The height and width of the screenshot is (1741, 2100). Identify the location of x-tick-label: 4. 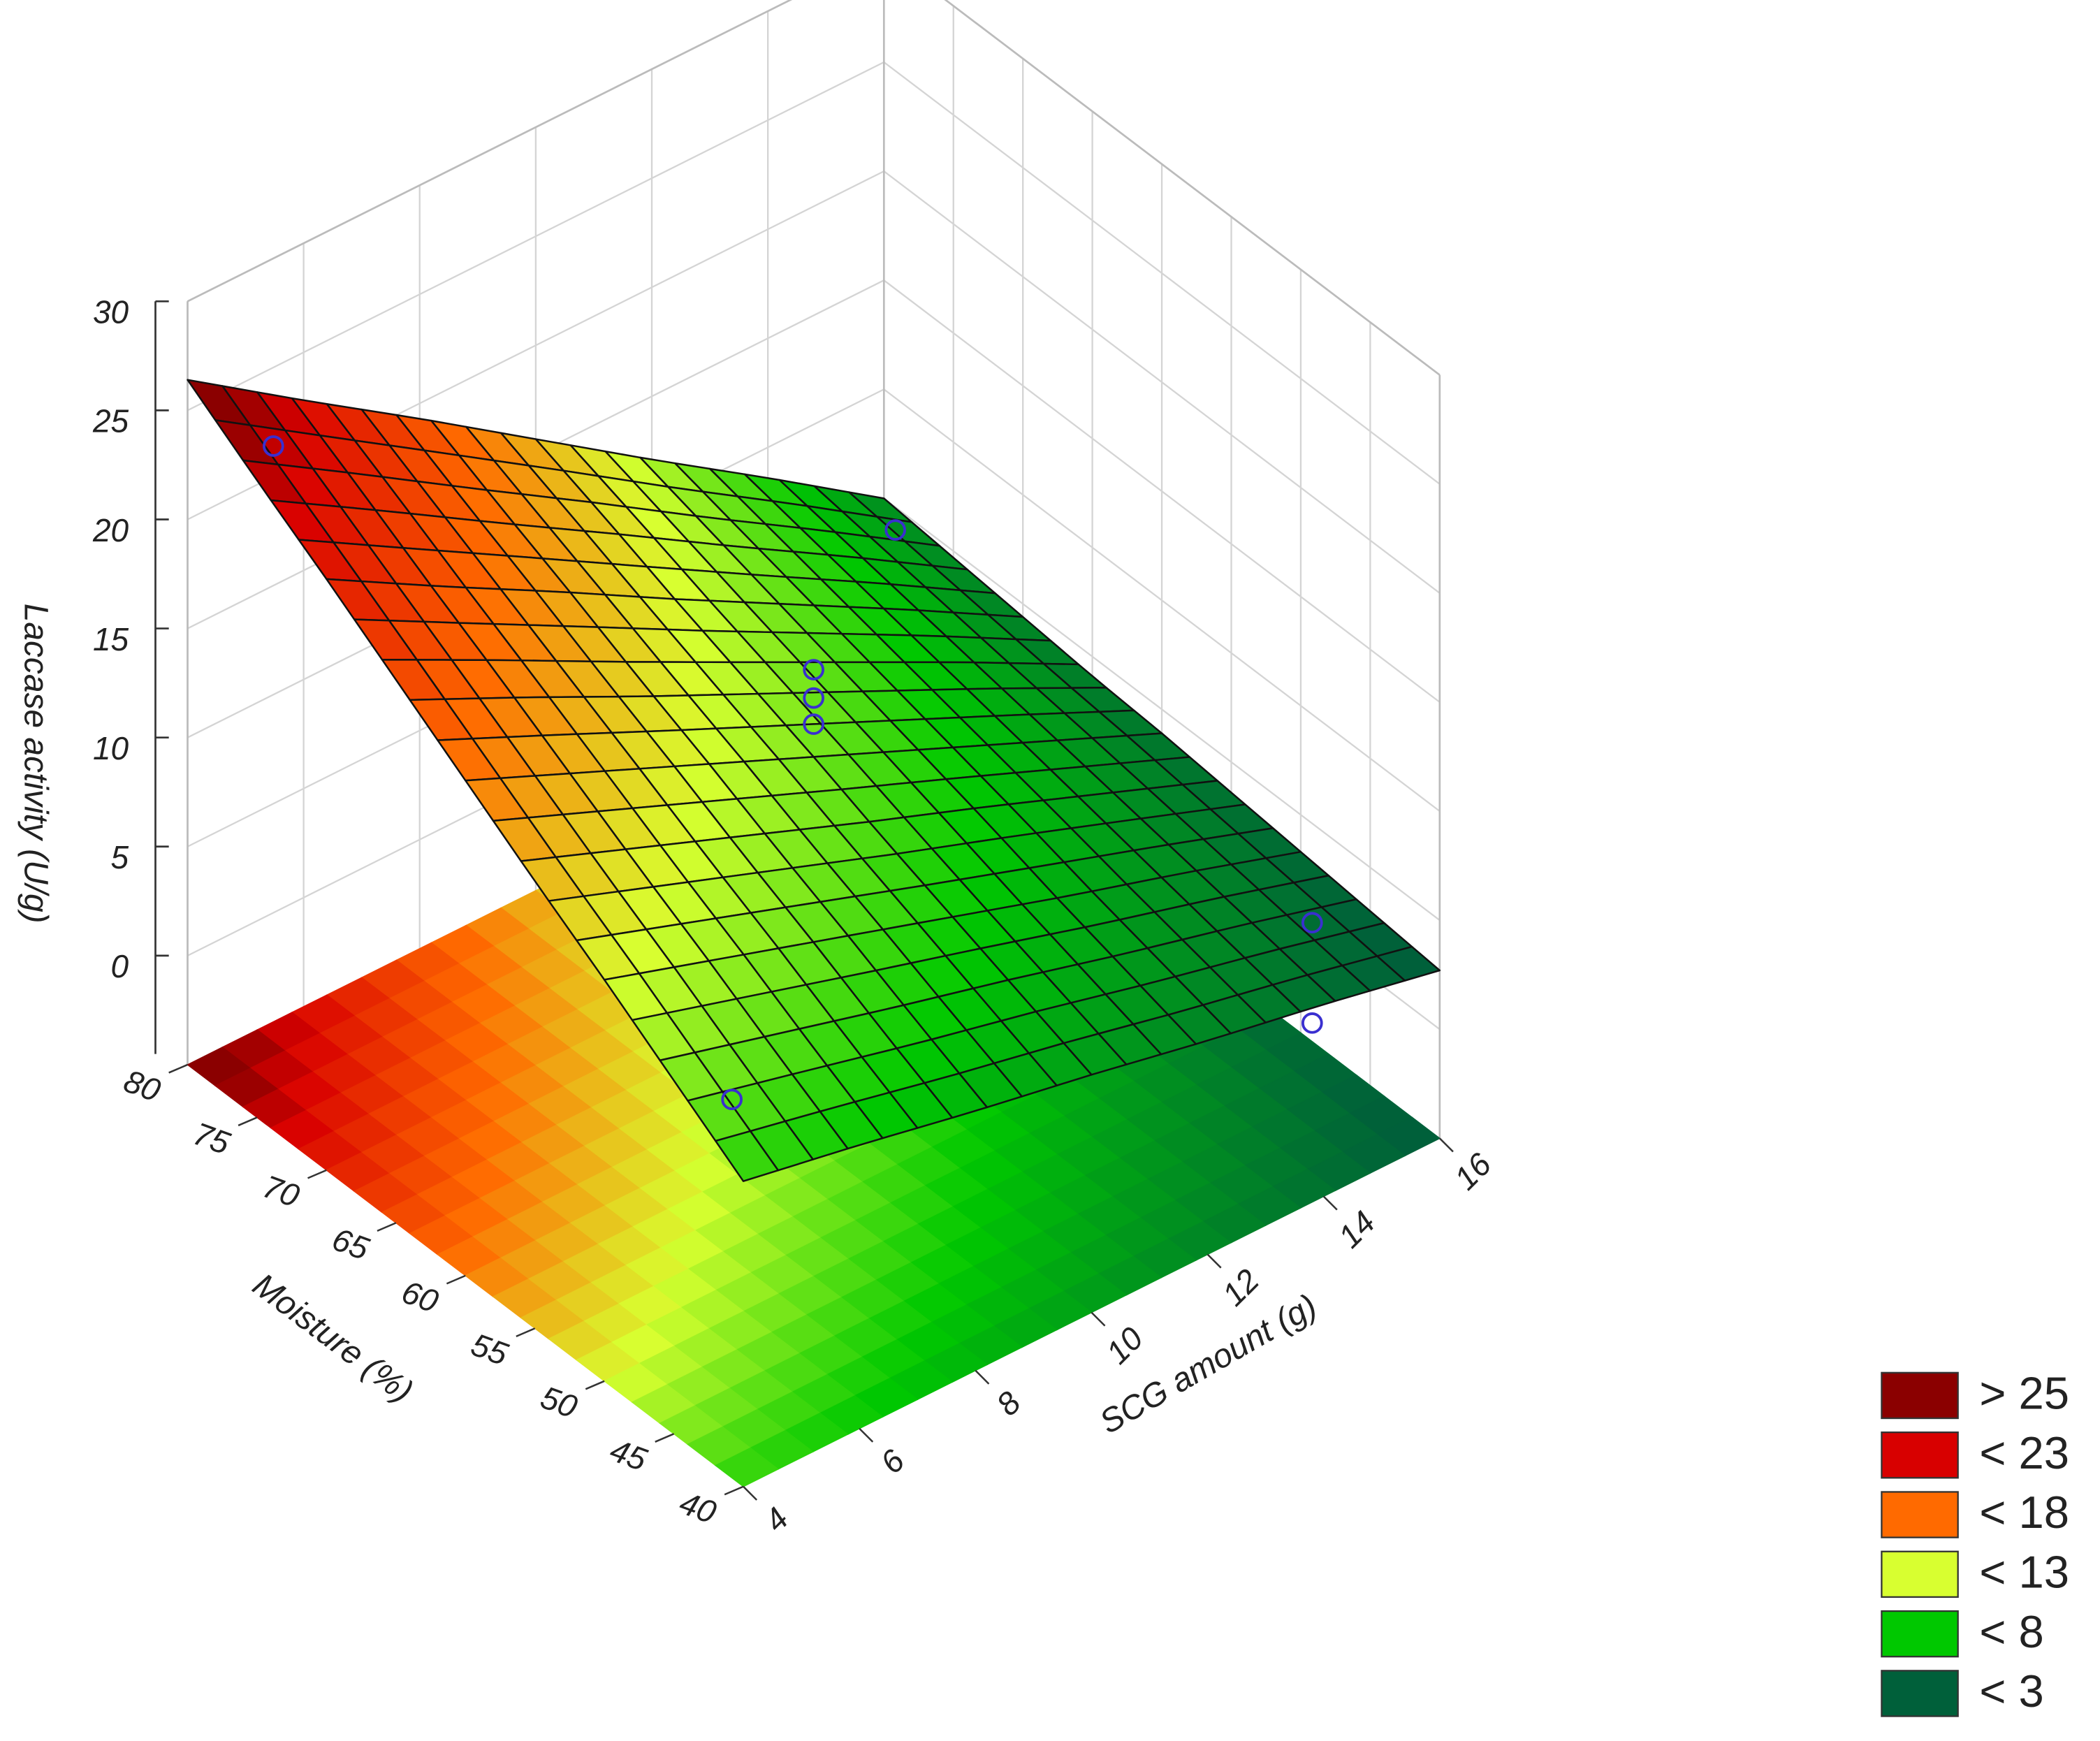
(776, 1519).